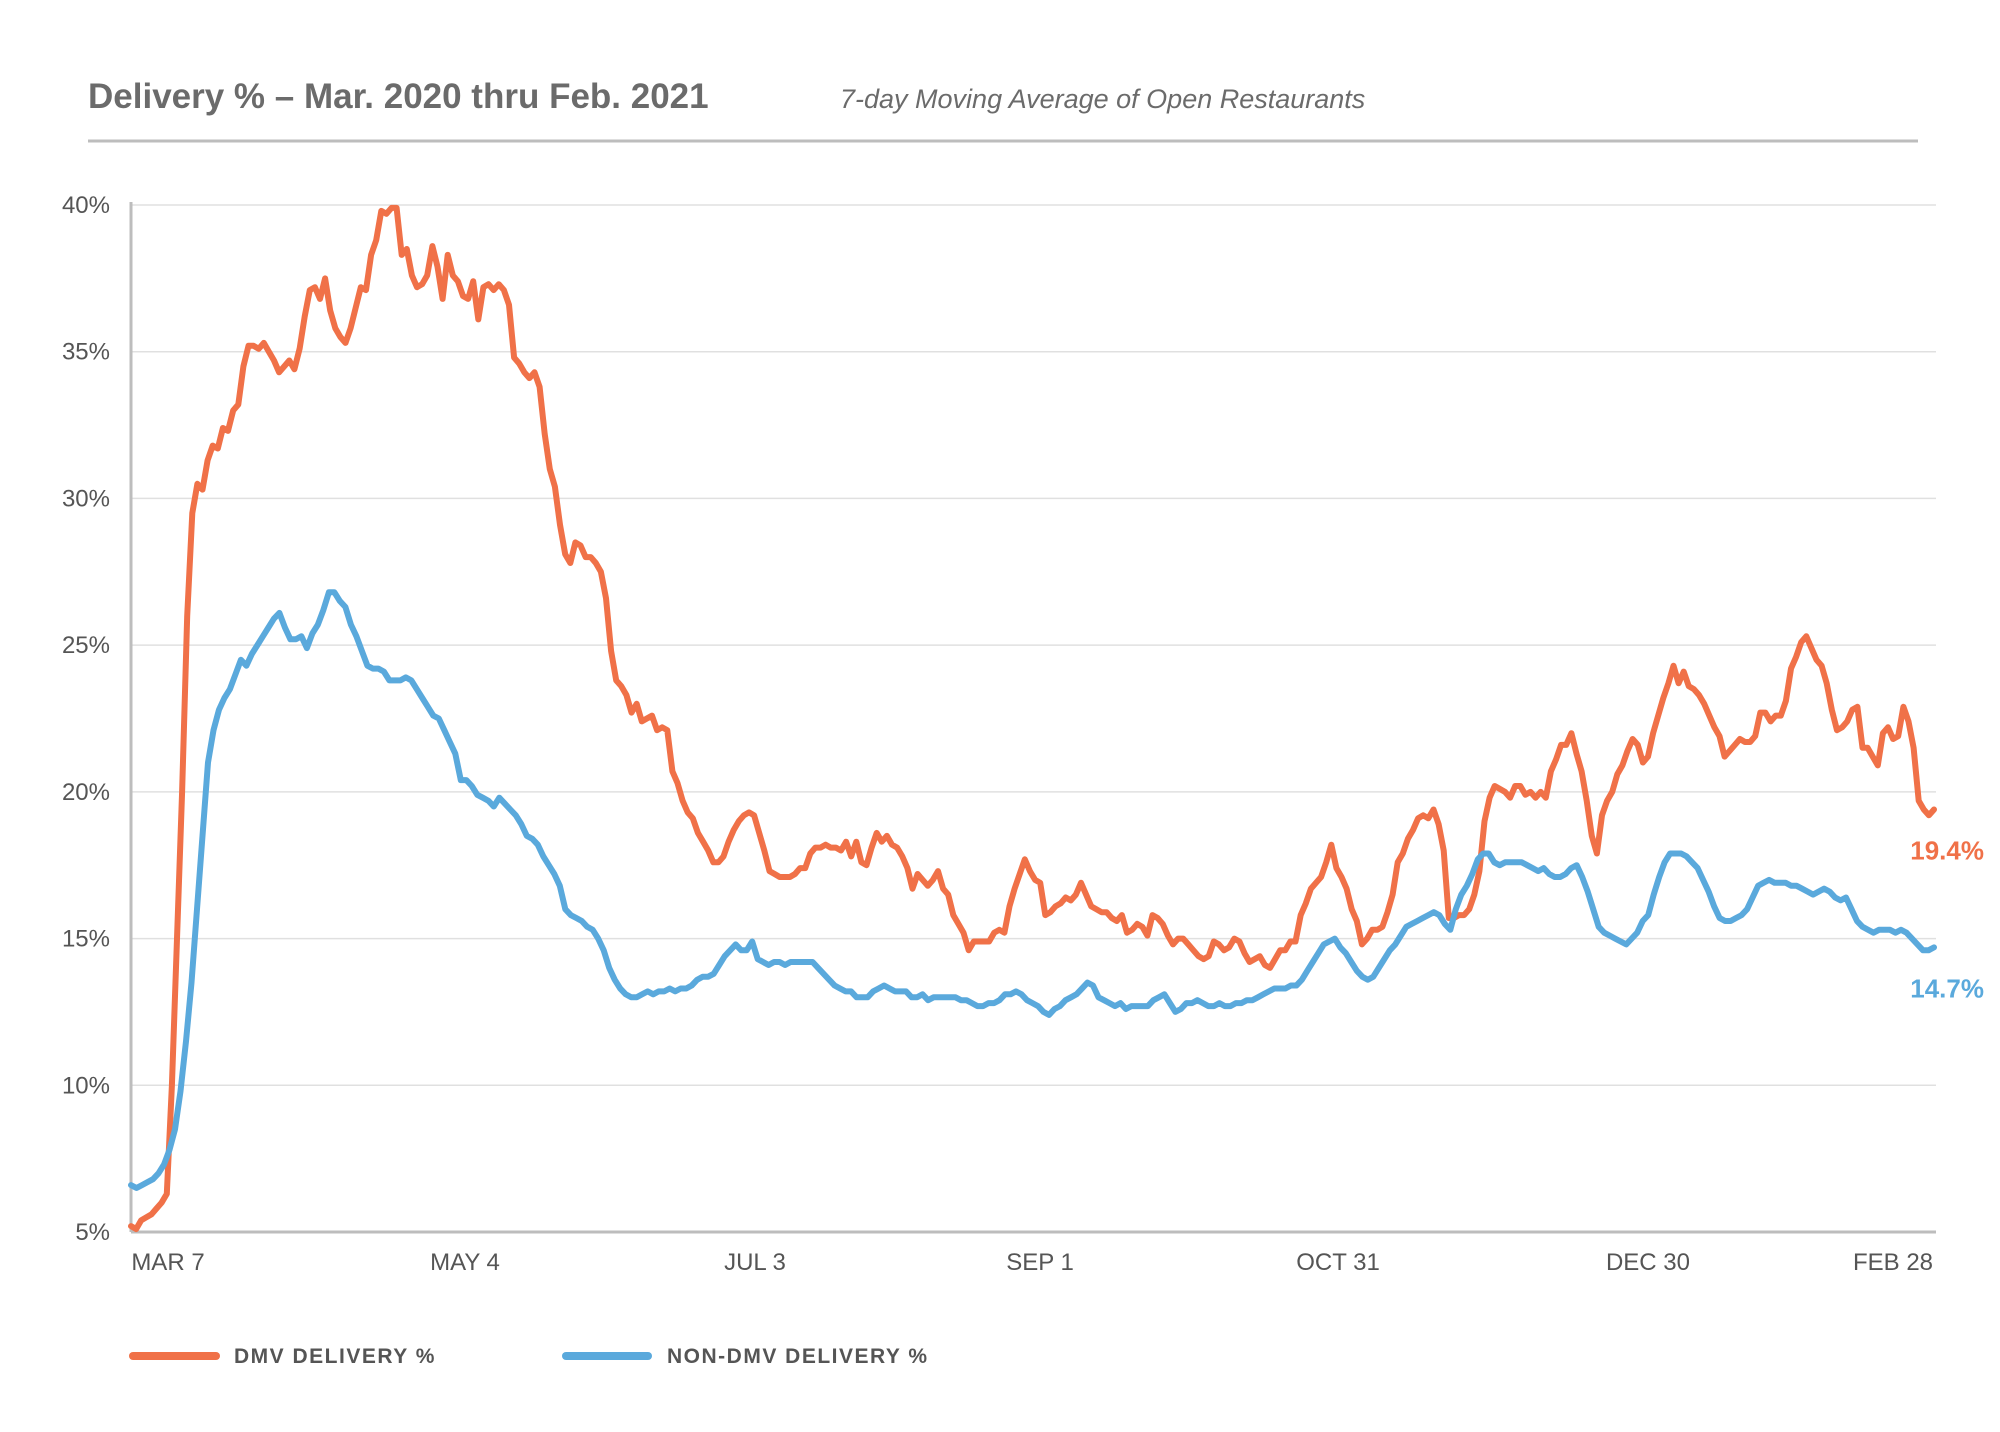 This screenshot has width=2000, height=1432. I want to click on x-tick-label: DEC 30, so click(1648, 1262).